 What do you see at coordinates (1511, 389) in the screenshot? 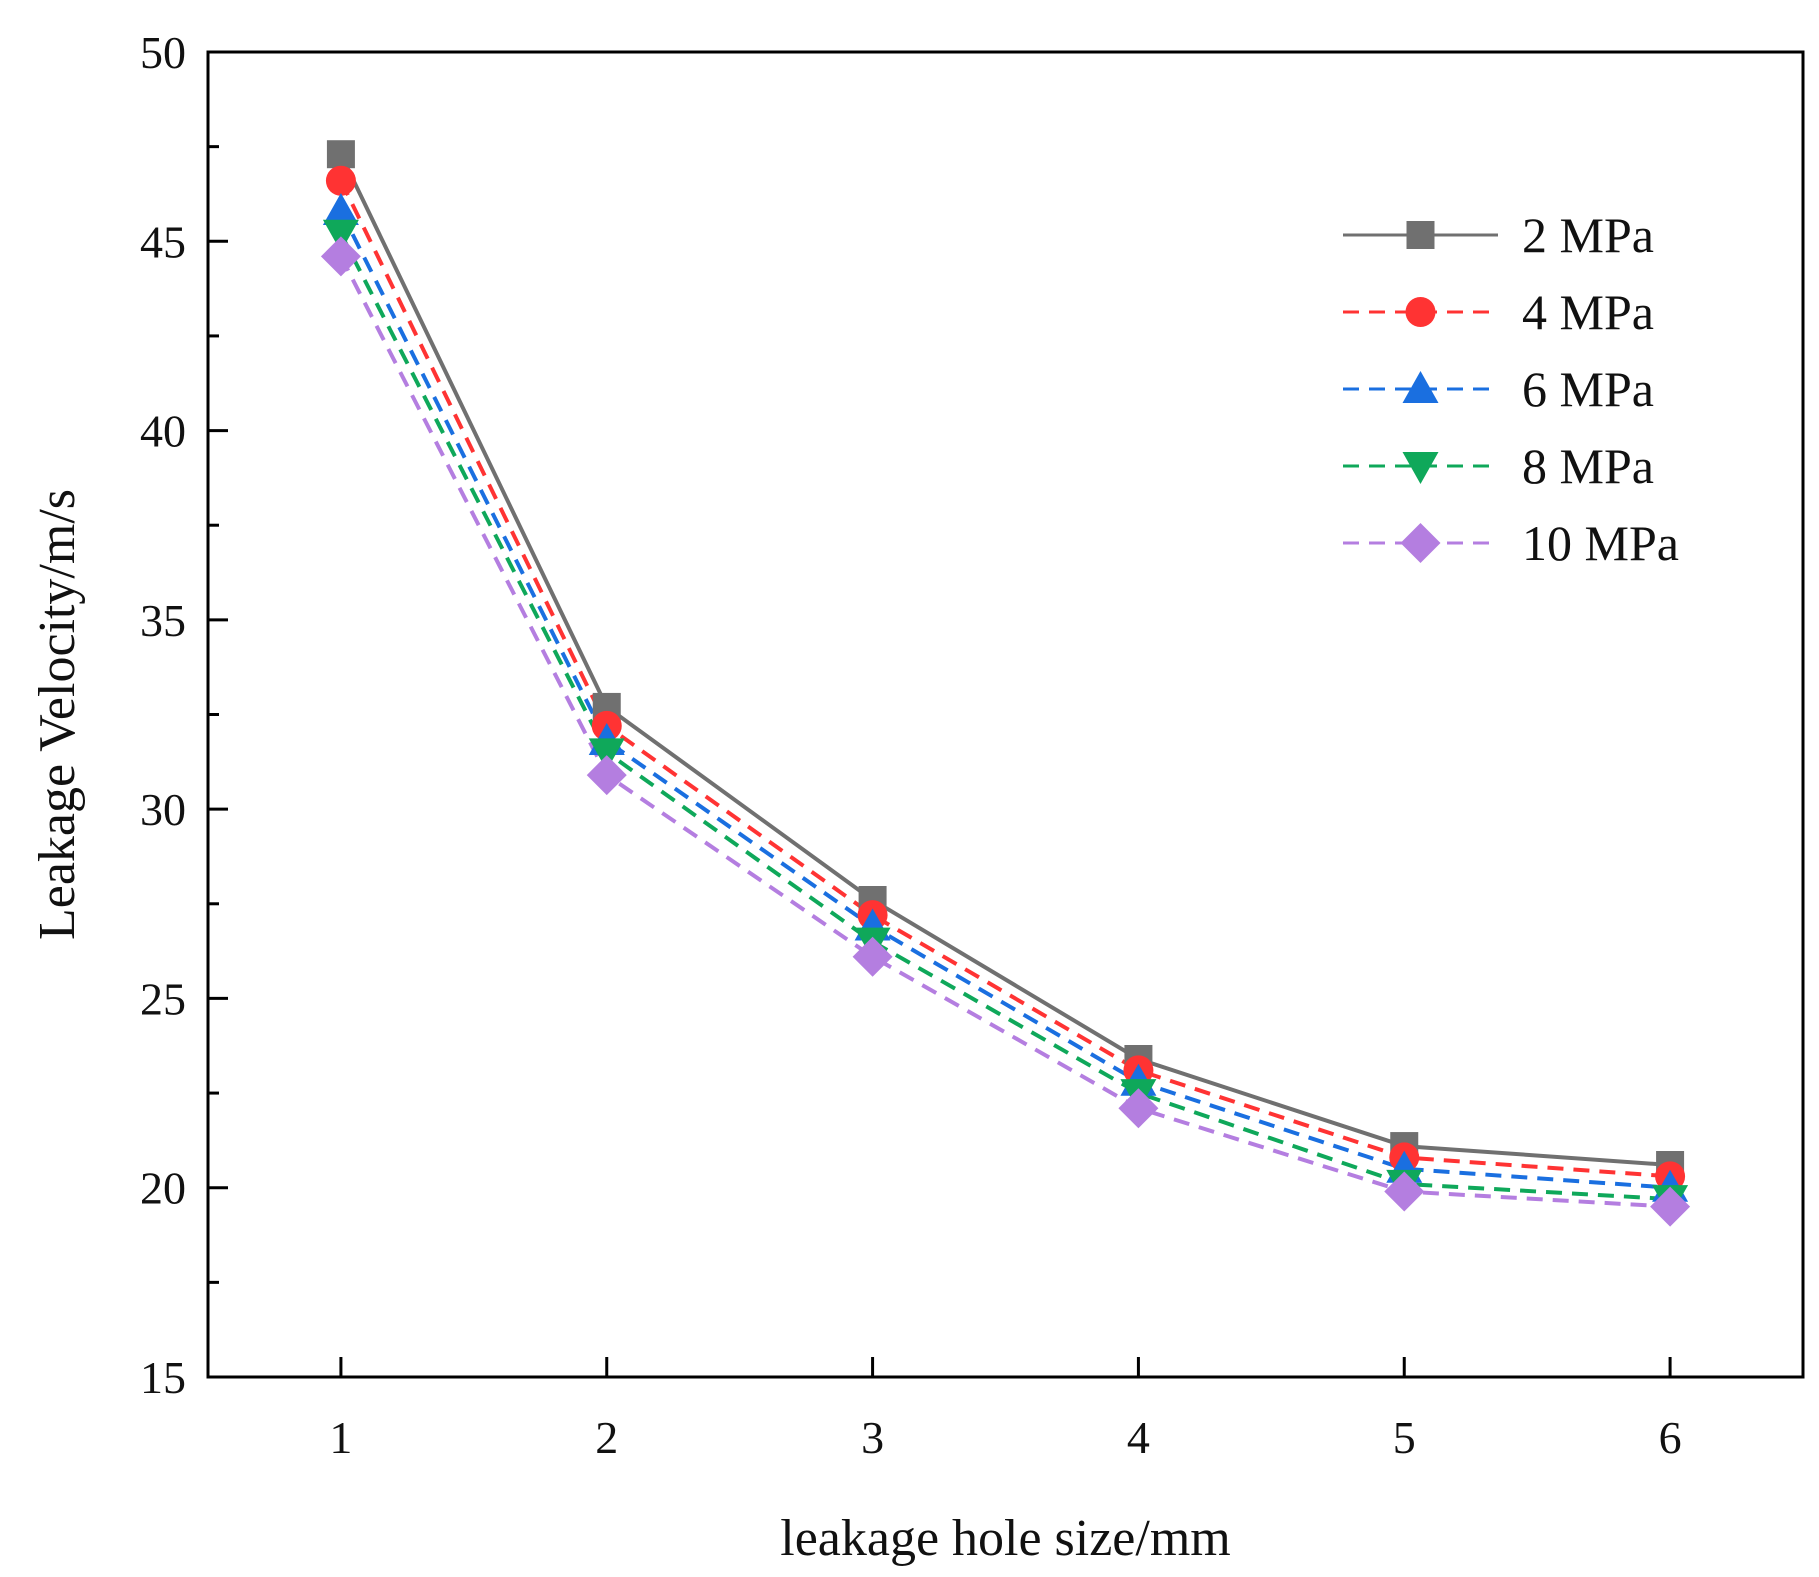
I see `legend: 2 MPa 4 MPa 6 MPa 8 MPa 10 MPa` at bounding box center [1511, 389].